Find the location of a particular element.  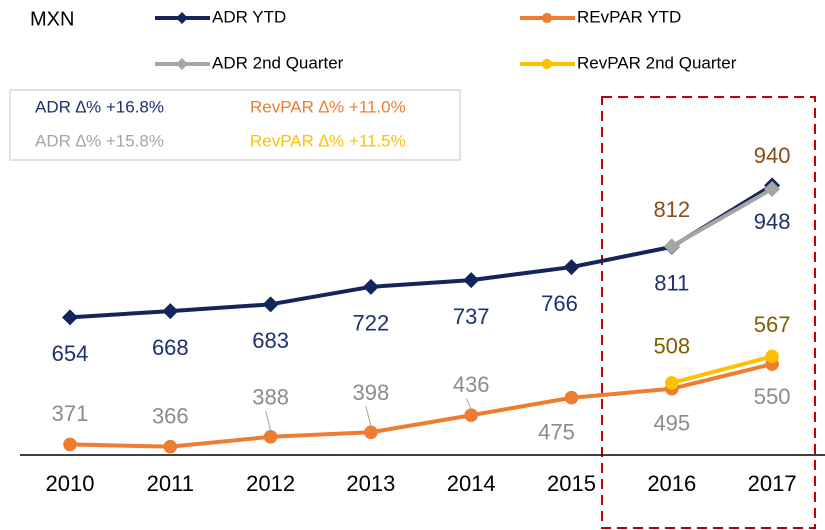

annotation: RevPAR ∆% +11.0% is located at coordinates (328, 106).